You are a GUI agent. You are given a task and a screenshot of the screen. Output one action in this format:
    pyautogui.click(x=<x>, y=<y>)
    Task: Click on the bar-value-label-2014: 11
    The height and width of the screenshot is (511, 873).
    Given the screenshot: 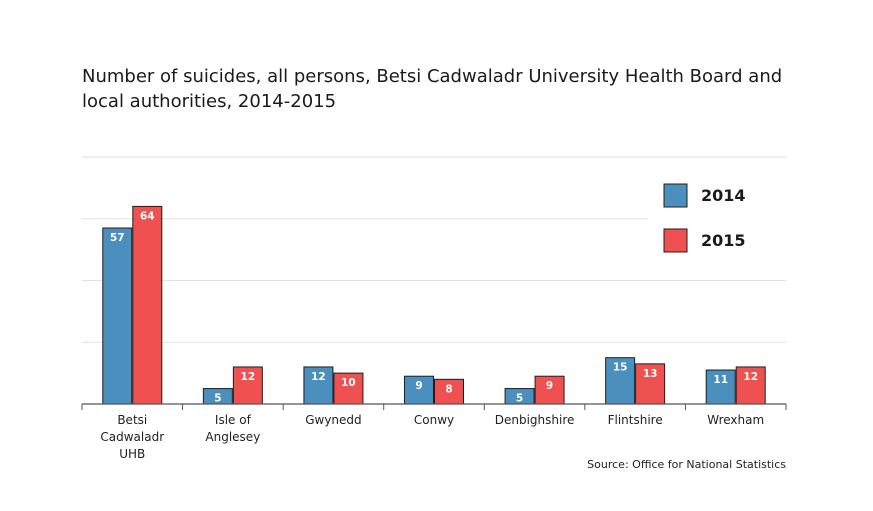 What is the action you would take?
    pyautogui.click(x=720, y=380)
    